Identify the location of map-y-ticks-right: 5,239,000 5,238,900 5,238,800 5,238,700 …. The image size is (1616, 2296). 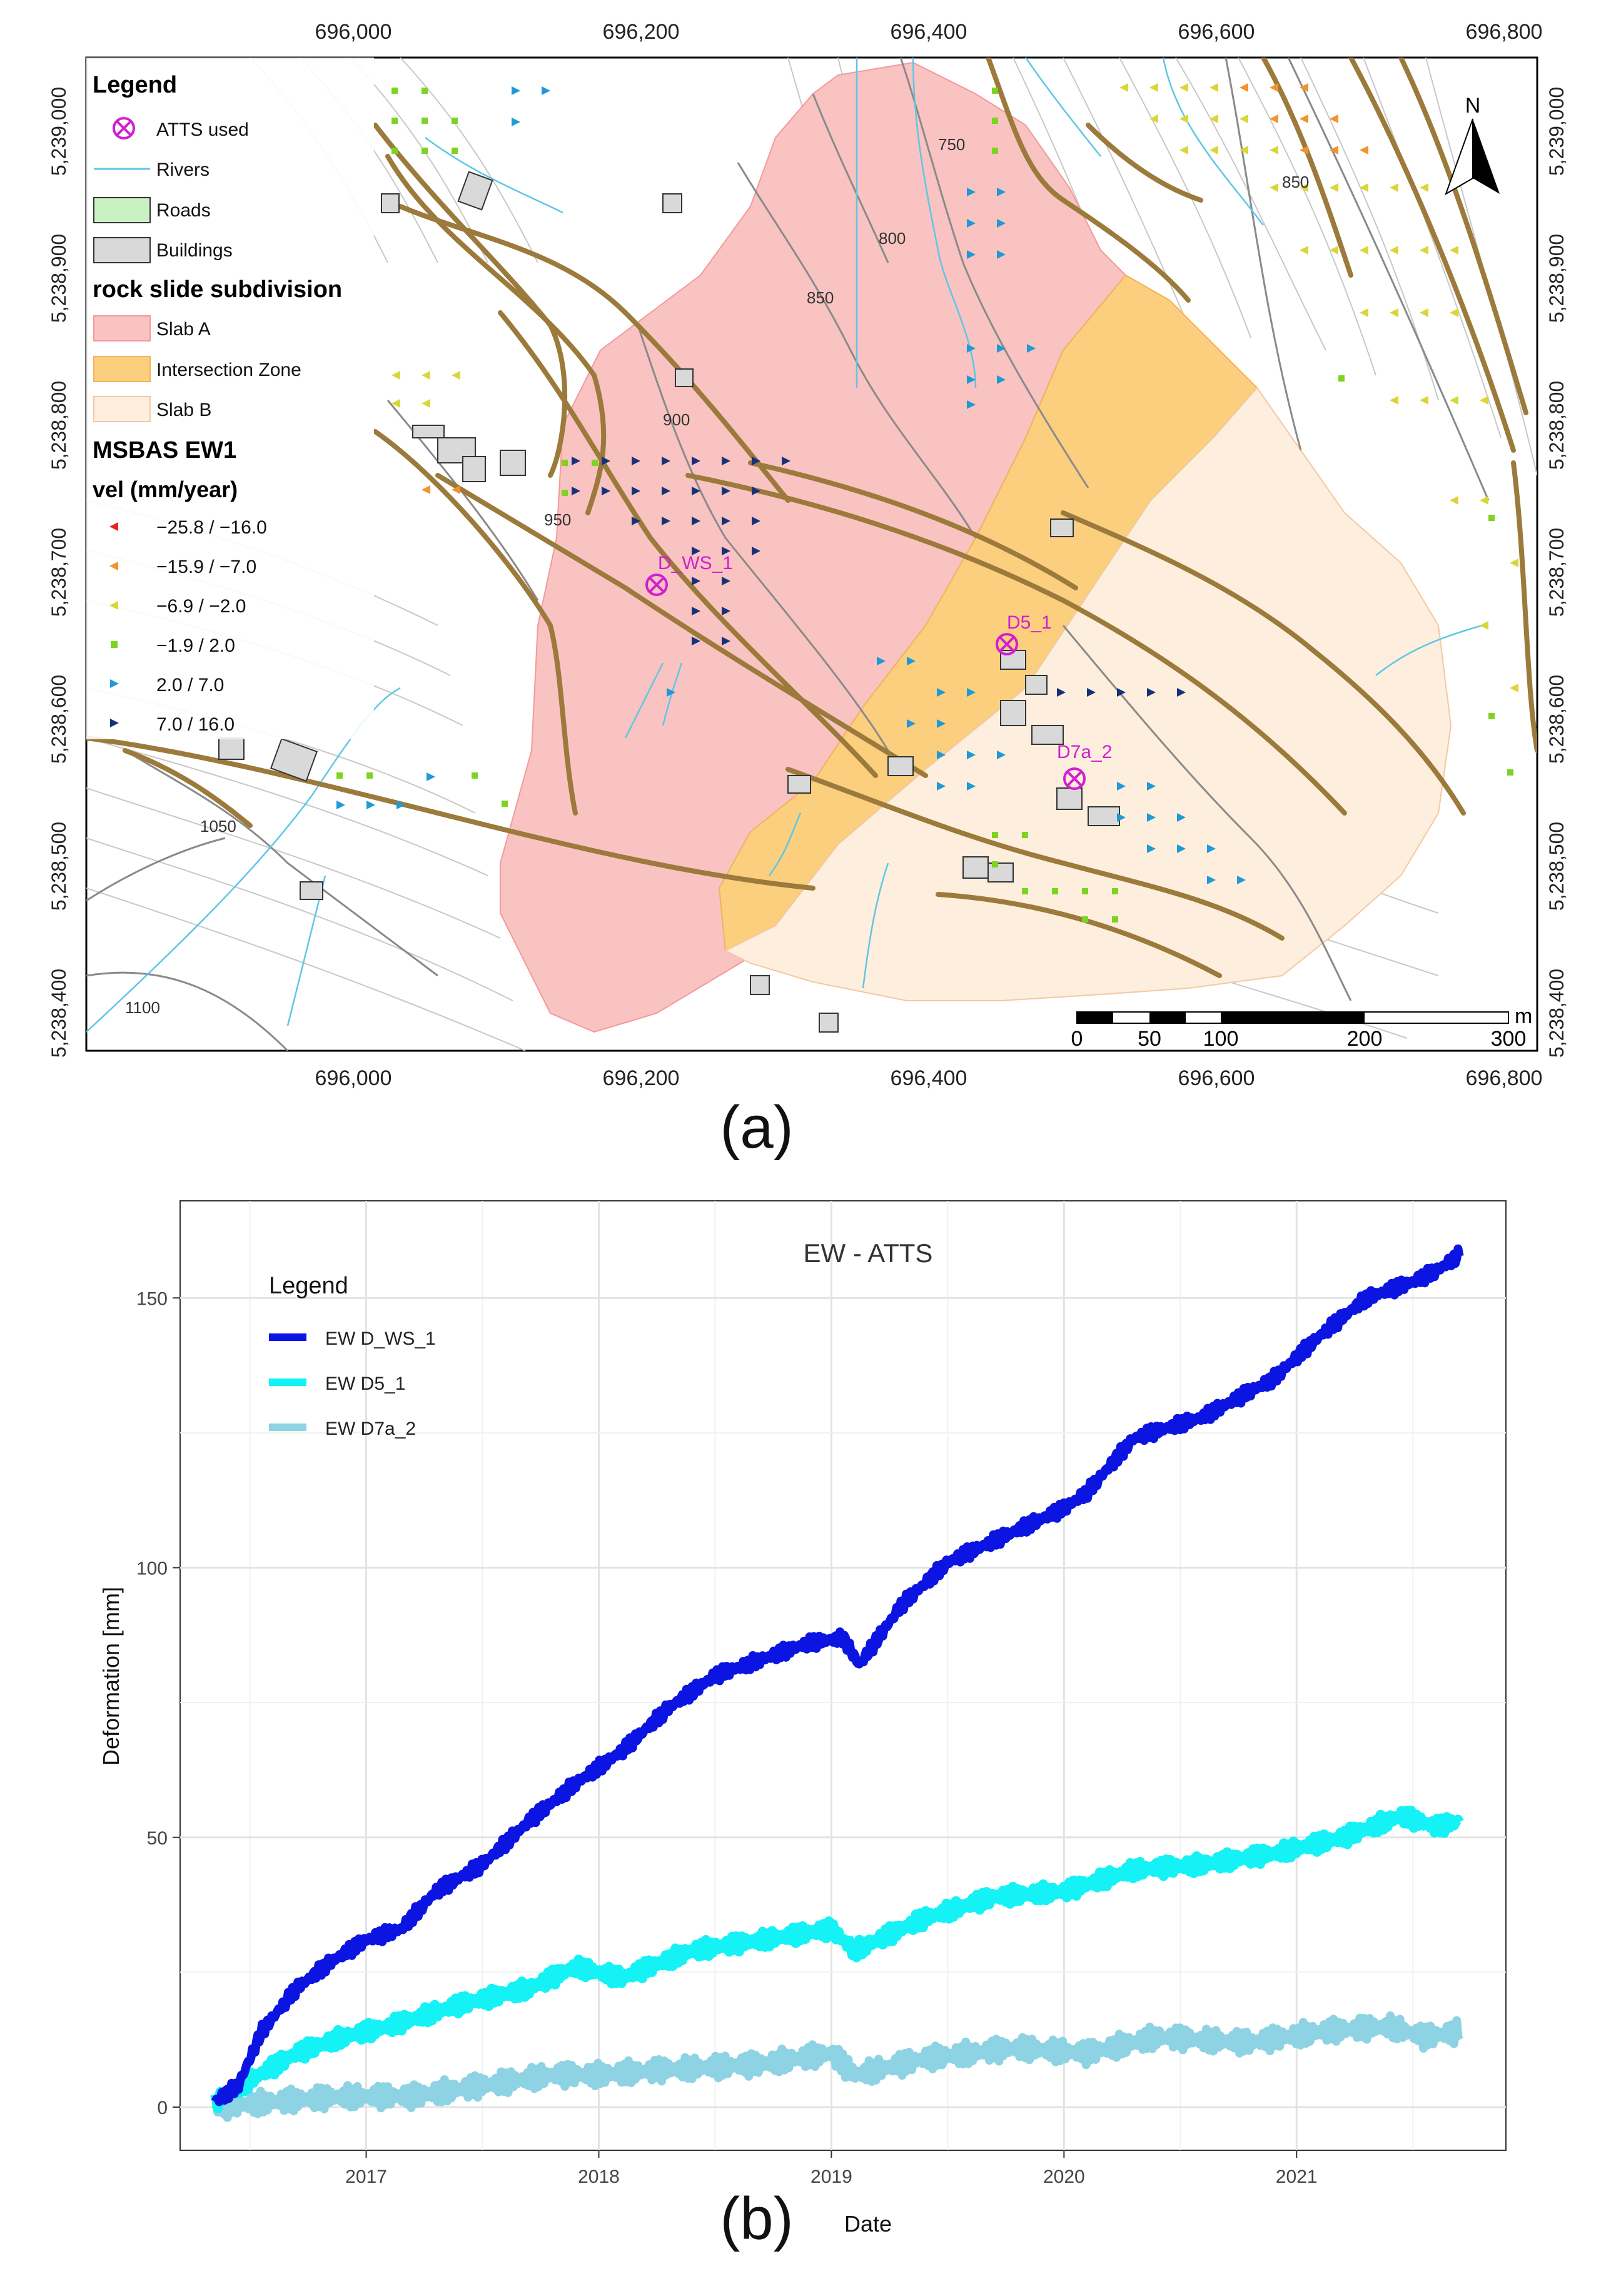
(1556, 572).